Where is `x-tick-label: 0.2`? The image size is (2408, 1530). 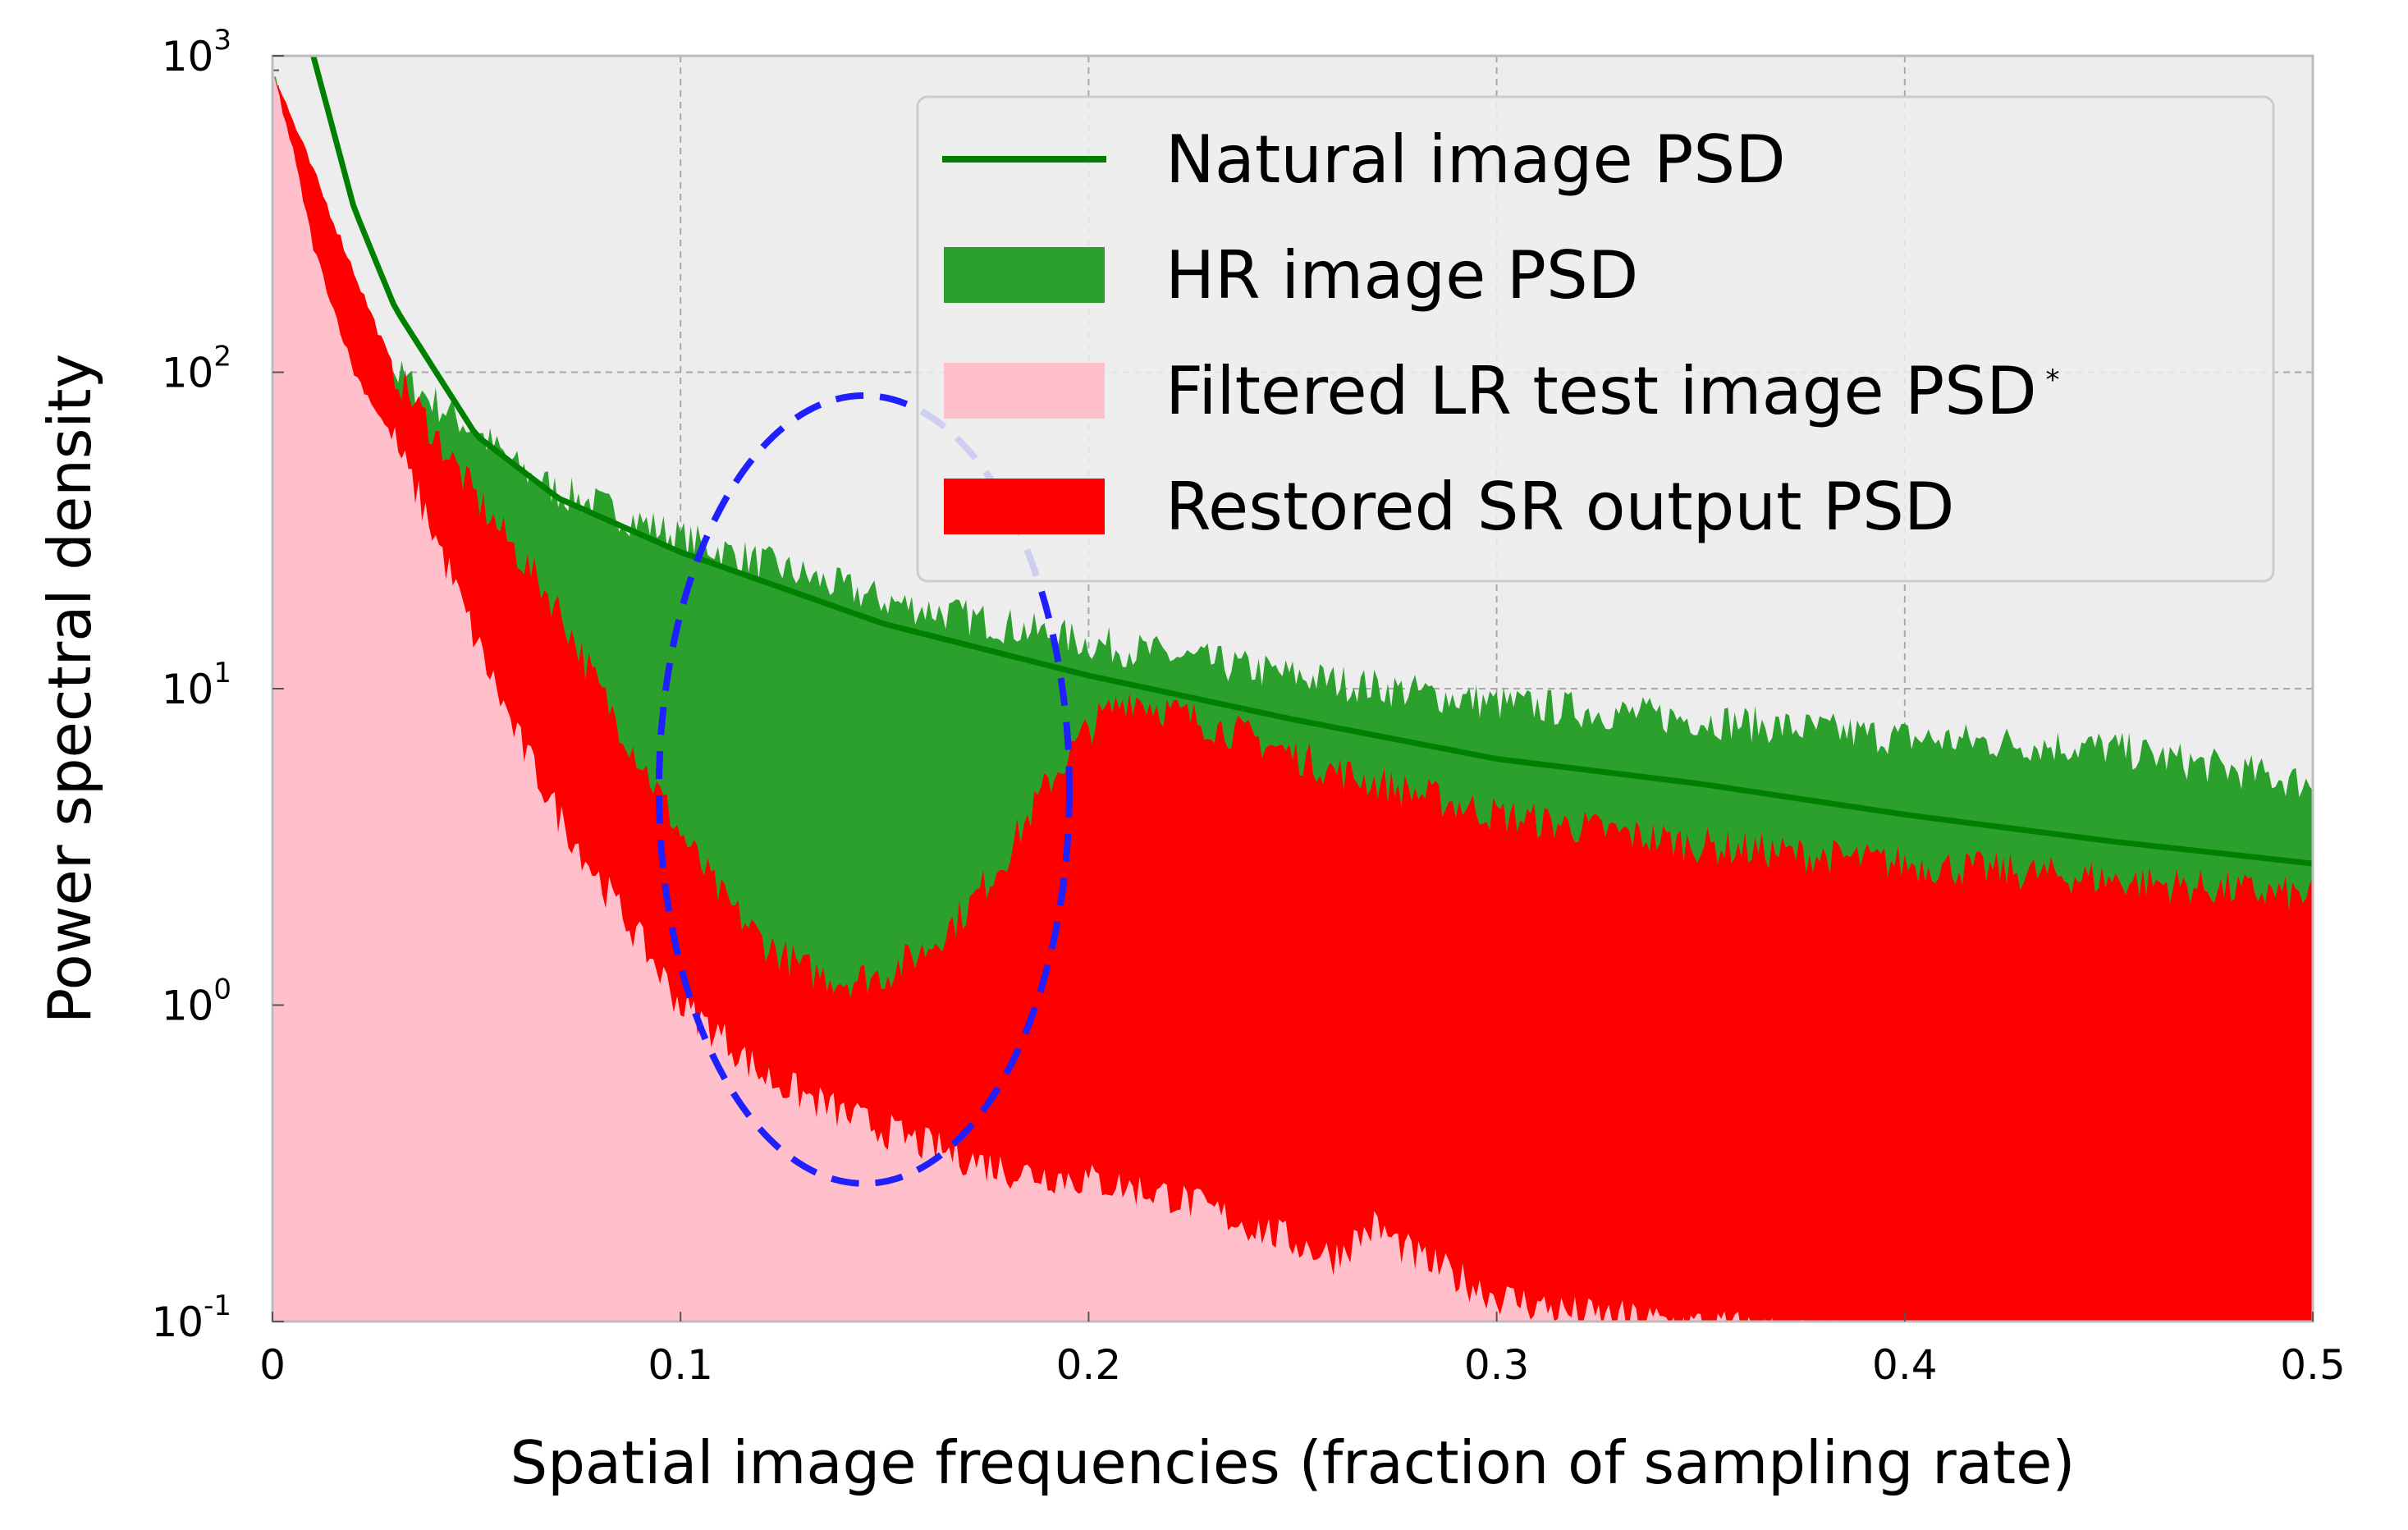 x-tick-label: 0.2 is located at coordinates (1089, 1365).